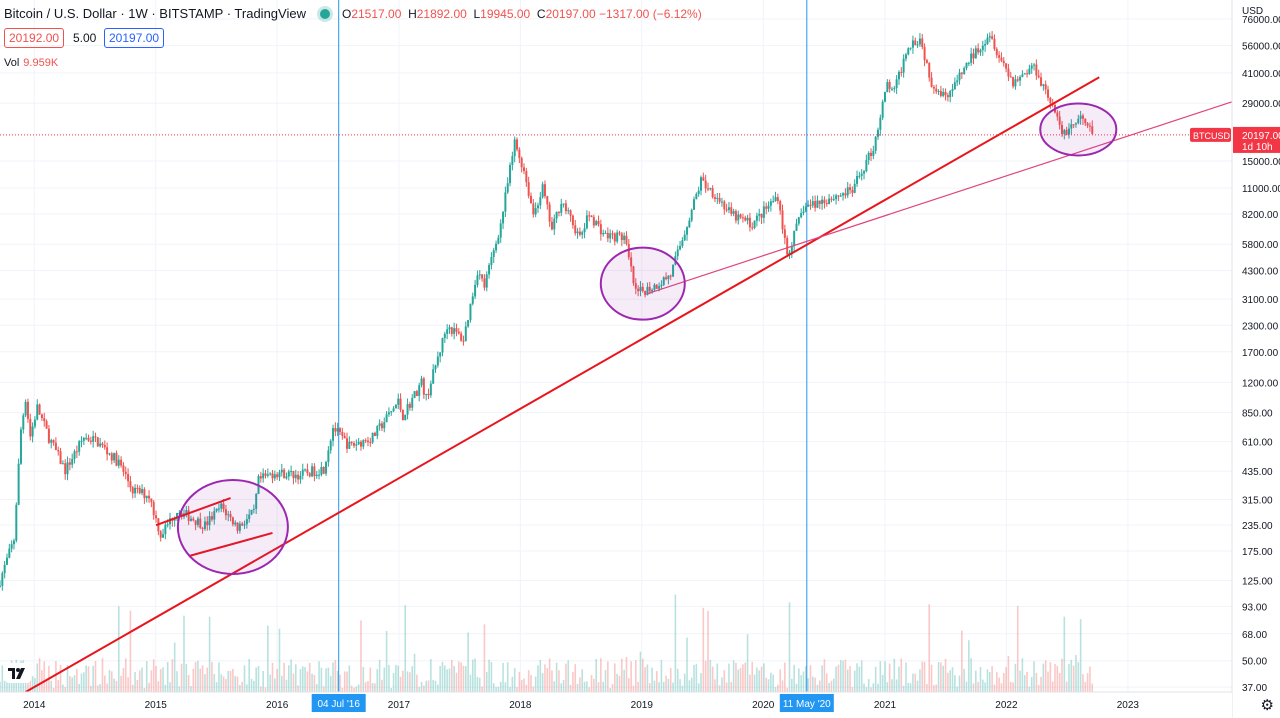 The width and height of the screenshot is (1280, 718). I want to click on volume-value: 9.959K, so click(41, 63).